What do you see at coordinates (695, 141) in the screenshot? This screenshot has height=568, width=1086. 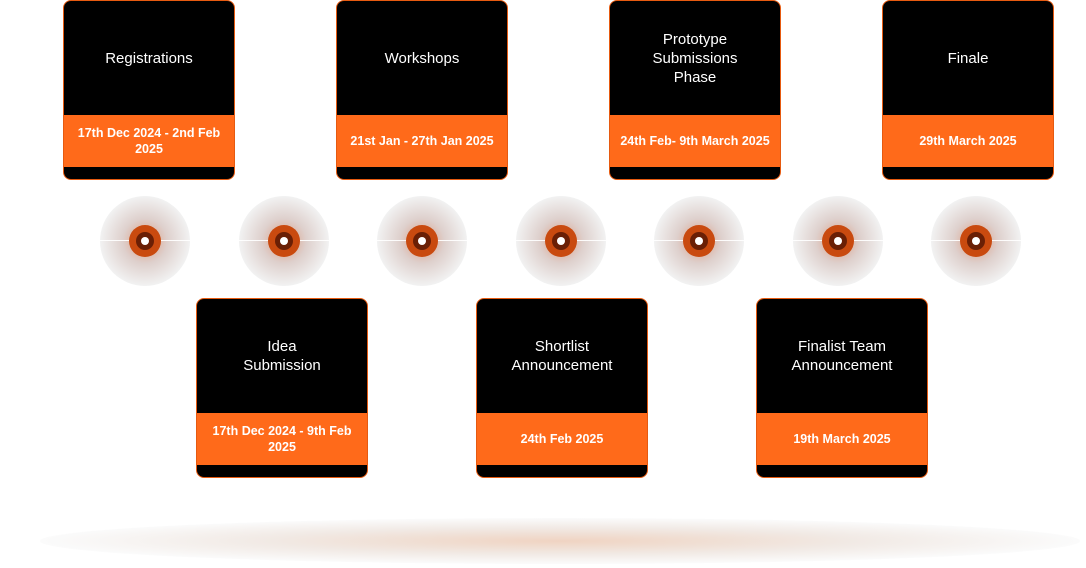 I see `event-date: 24th Feb- 9th March 2025` at bounding box center [695, 141].